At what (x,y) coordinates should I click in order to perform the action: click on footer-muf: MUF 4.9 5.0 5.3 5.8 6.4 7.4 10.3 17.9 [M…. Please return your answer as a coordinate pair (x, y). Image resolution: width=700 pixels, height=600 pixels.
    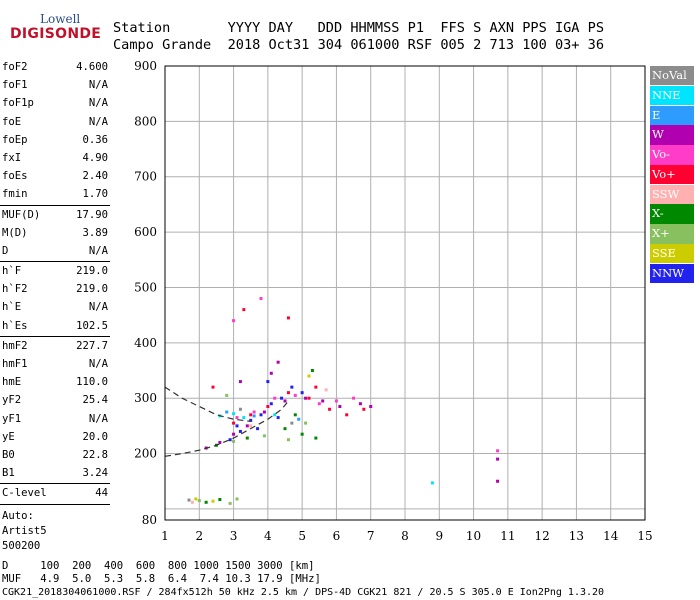
    Looking at the image, I should click on (161, 579).